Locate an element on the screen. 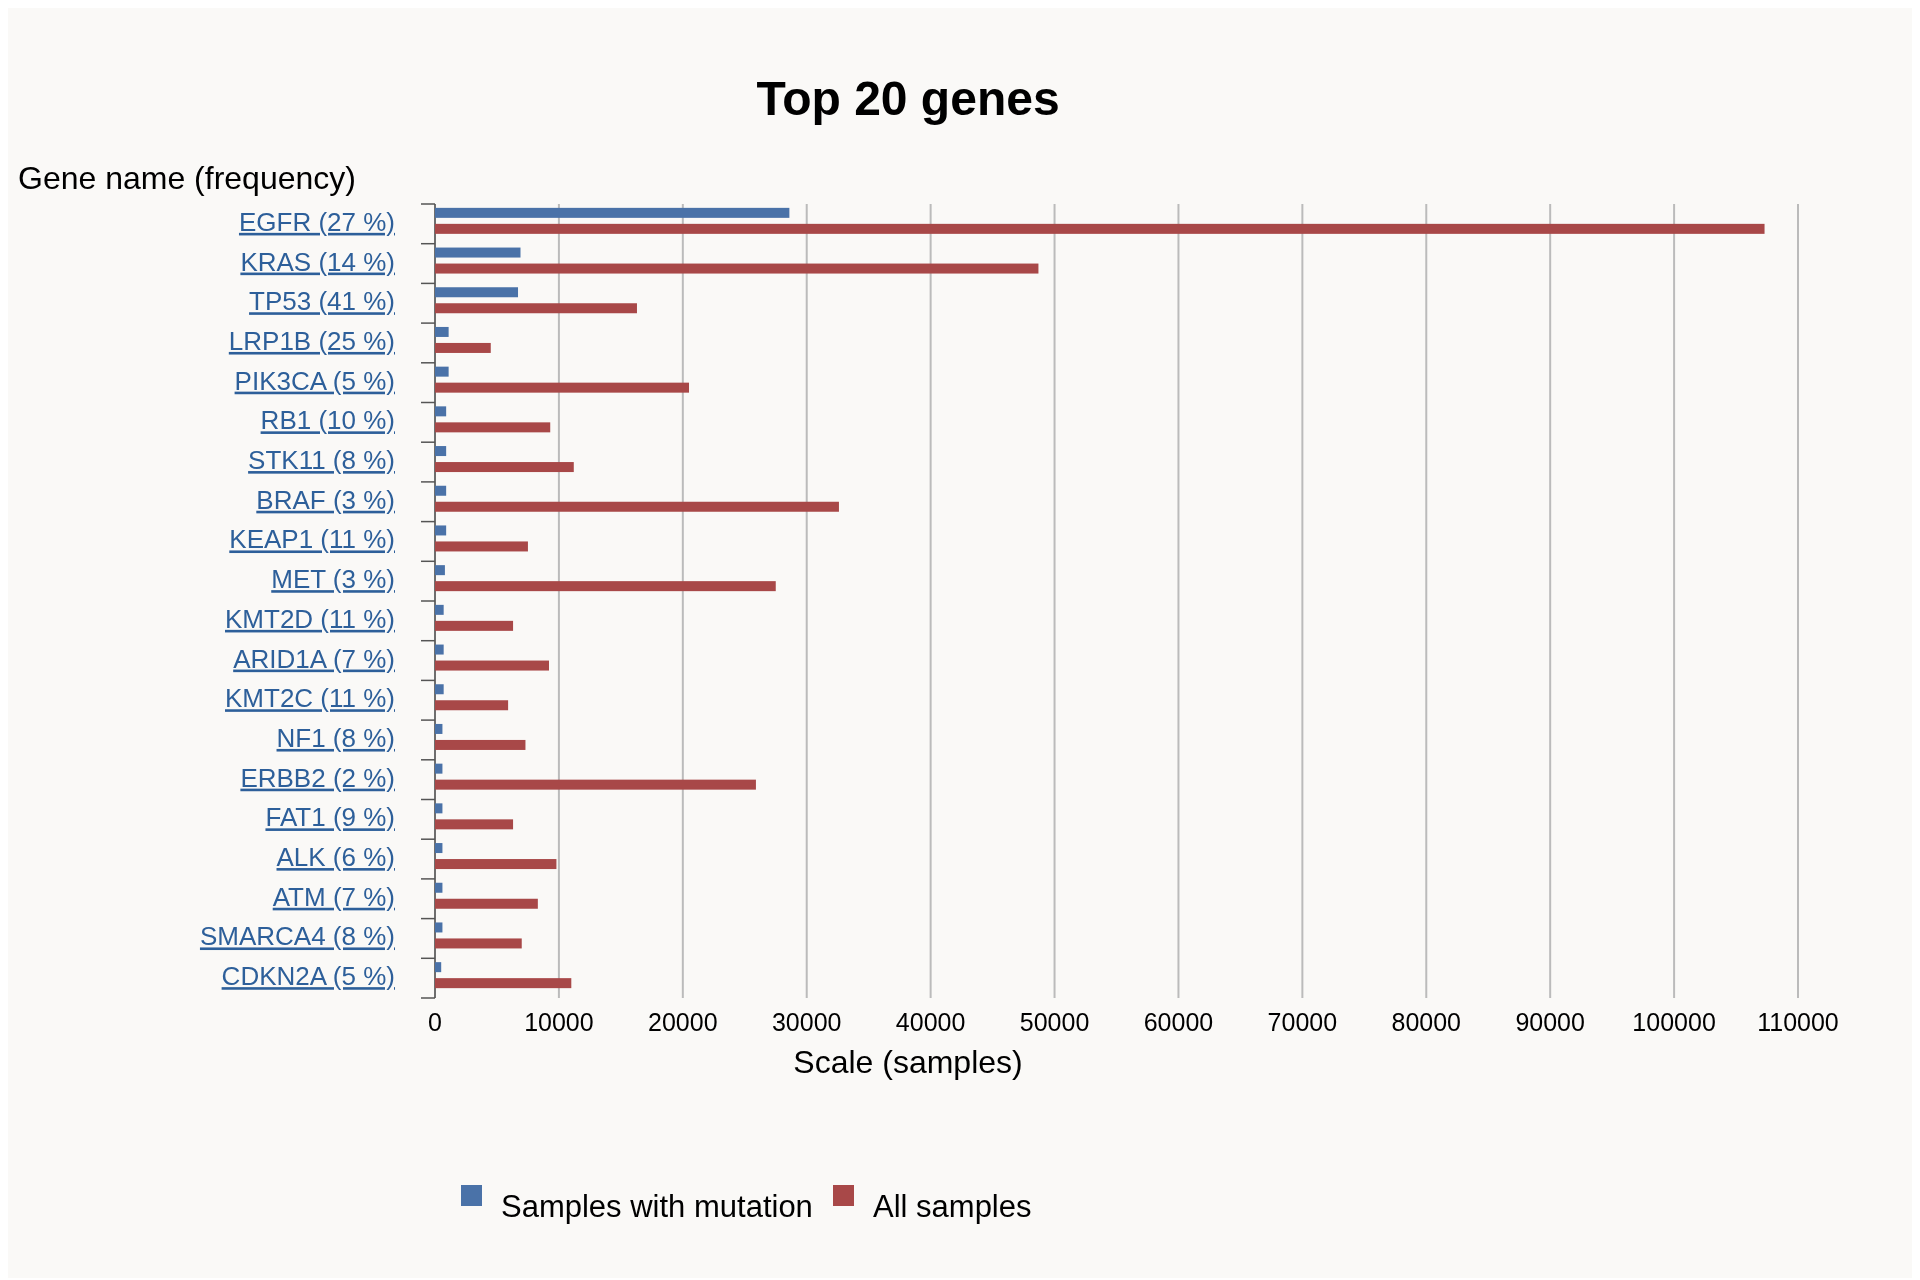 The height and width of the screenshot is (1280, 1920). x-tick-label: 30000 is located at coordinates (806, 1022).